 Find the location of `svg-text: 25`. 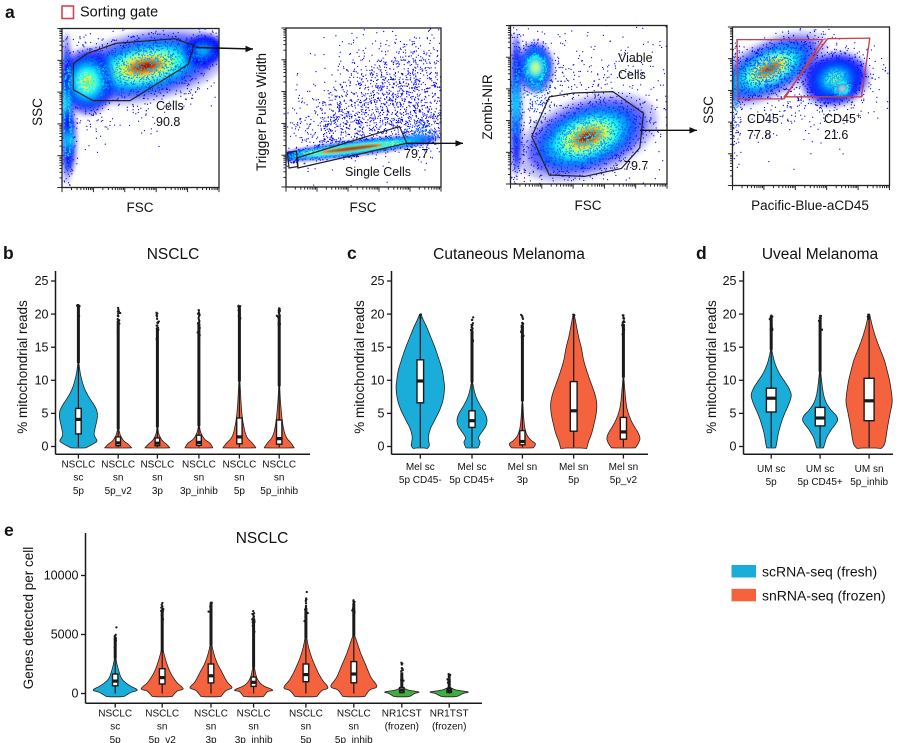

svg-text: 25 is located at coordinates (378, 281).